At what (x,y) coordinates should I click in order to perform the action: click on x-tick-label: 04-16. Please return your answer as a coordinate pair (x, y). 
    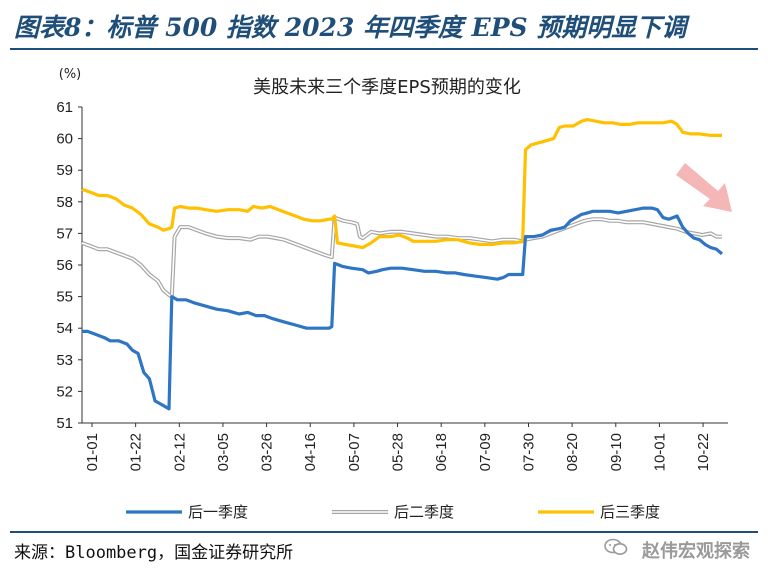
    Looking at the image, I should click on (310, 452).